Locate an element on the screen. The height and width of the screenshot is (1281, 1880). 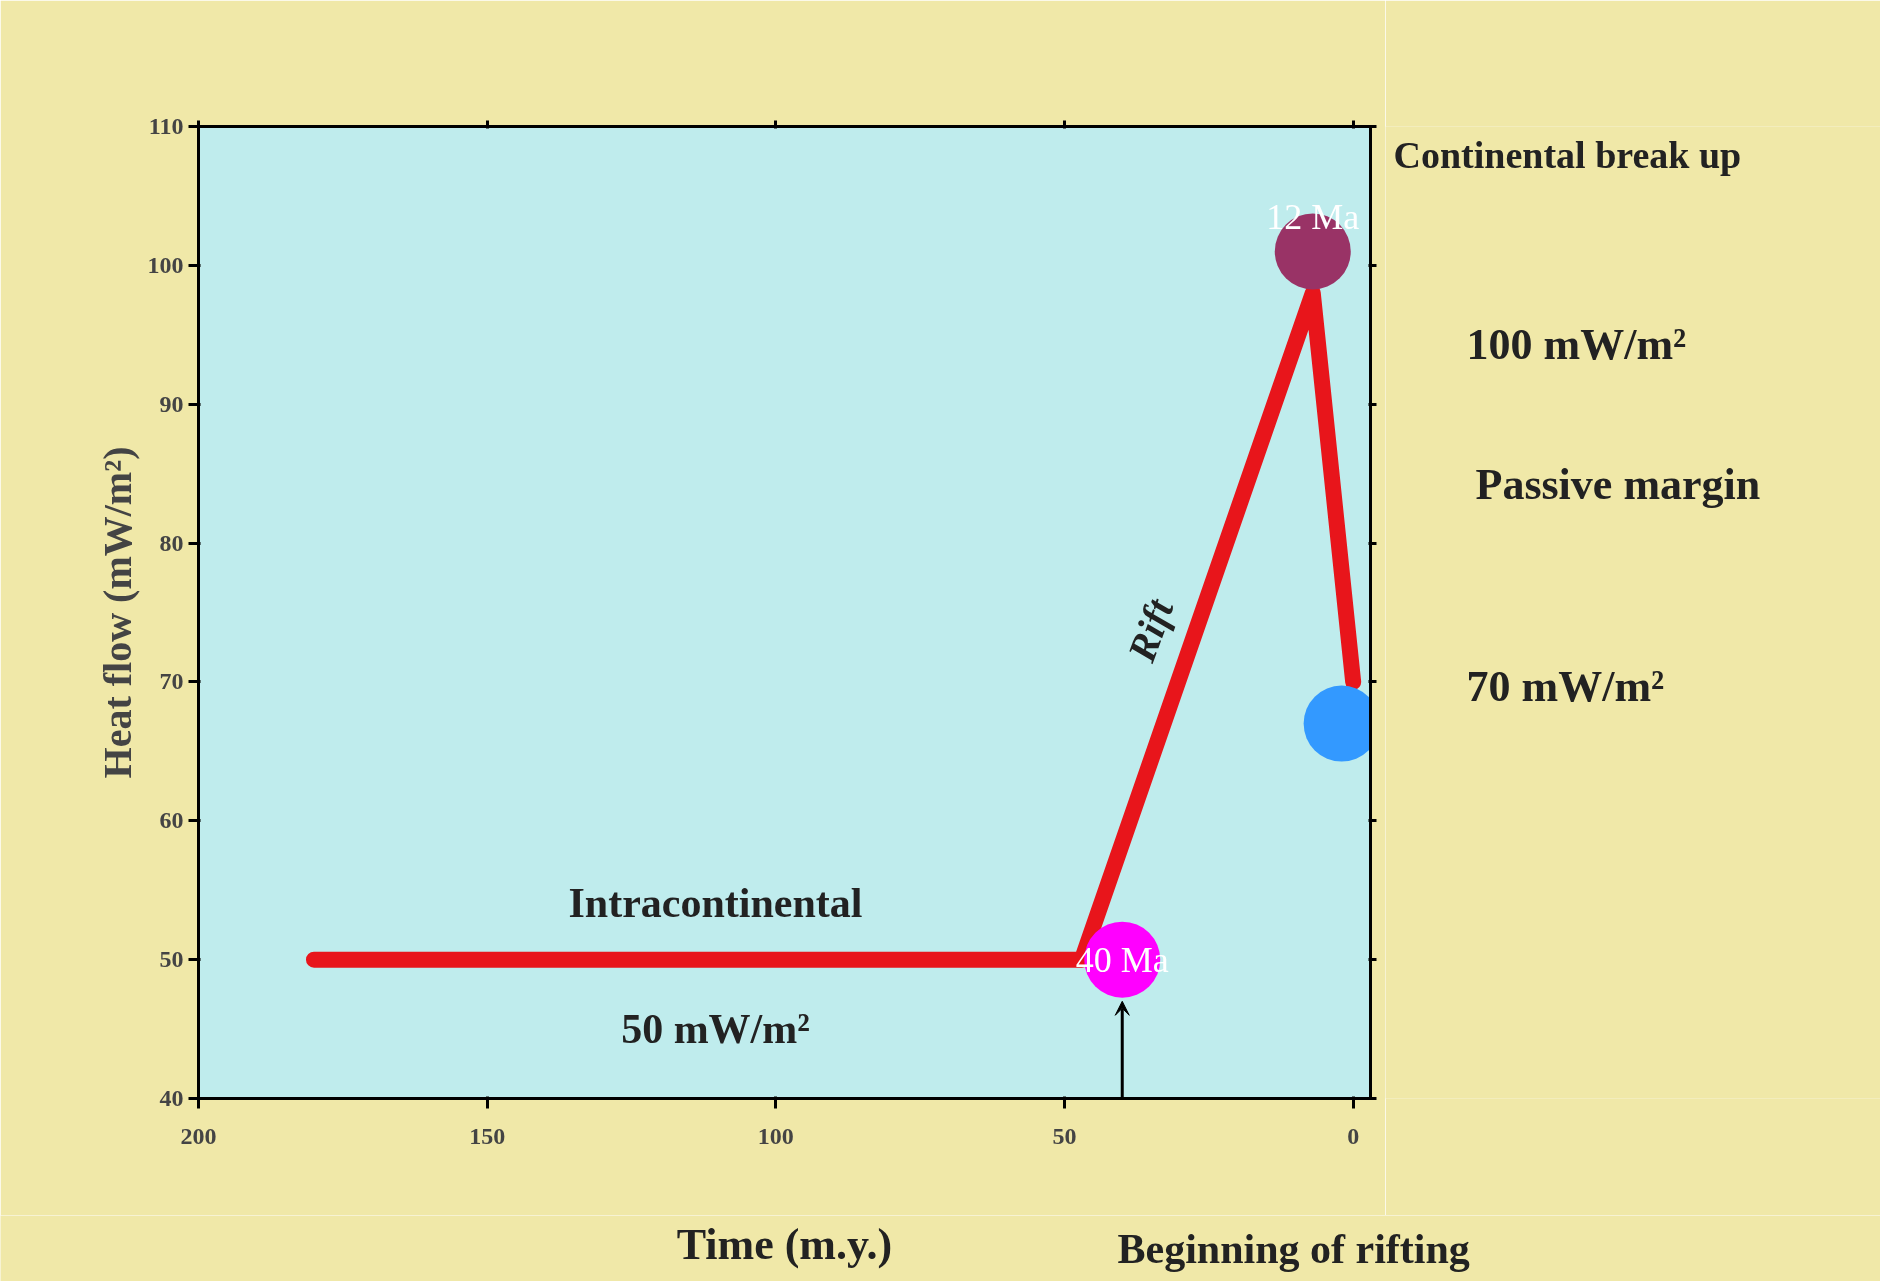
x-tick-label: 100 is located at coordinates (775, 1135).